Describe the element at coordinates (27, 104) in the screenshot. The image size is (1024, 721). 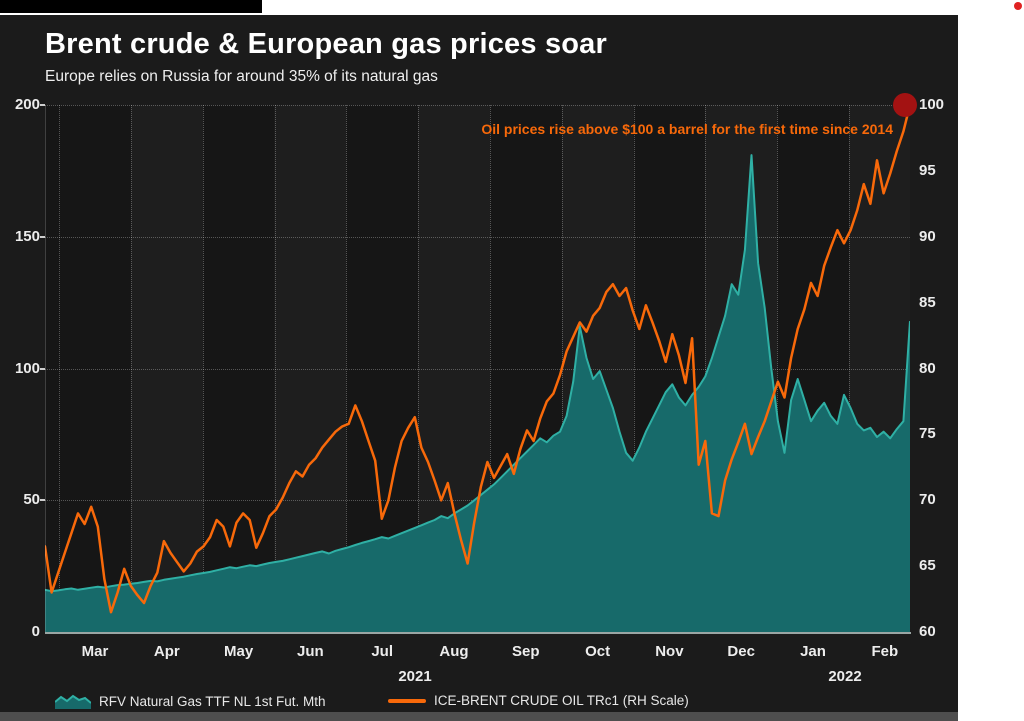
I see `left-axis-tick-label: 200` at that location.